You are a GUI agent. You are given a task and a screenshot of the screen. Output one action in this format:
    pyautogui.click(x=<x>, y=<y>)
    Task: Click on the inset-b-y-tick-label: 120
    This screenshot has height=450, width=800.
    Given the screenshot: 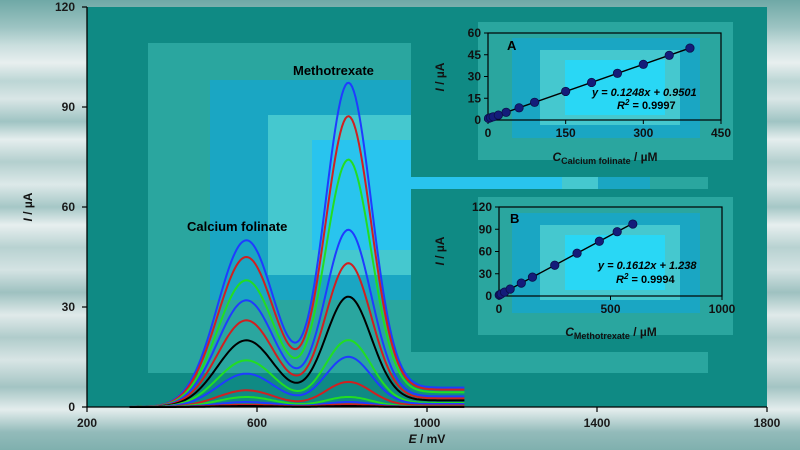 What is the action you would take?
    pyautogui.click(x=482, y=207)
    